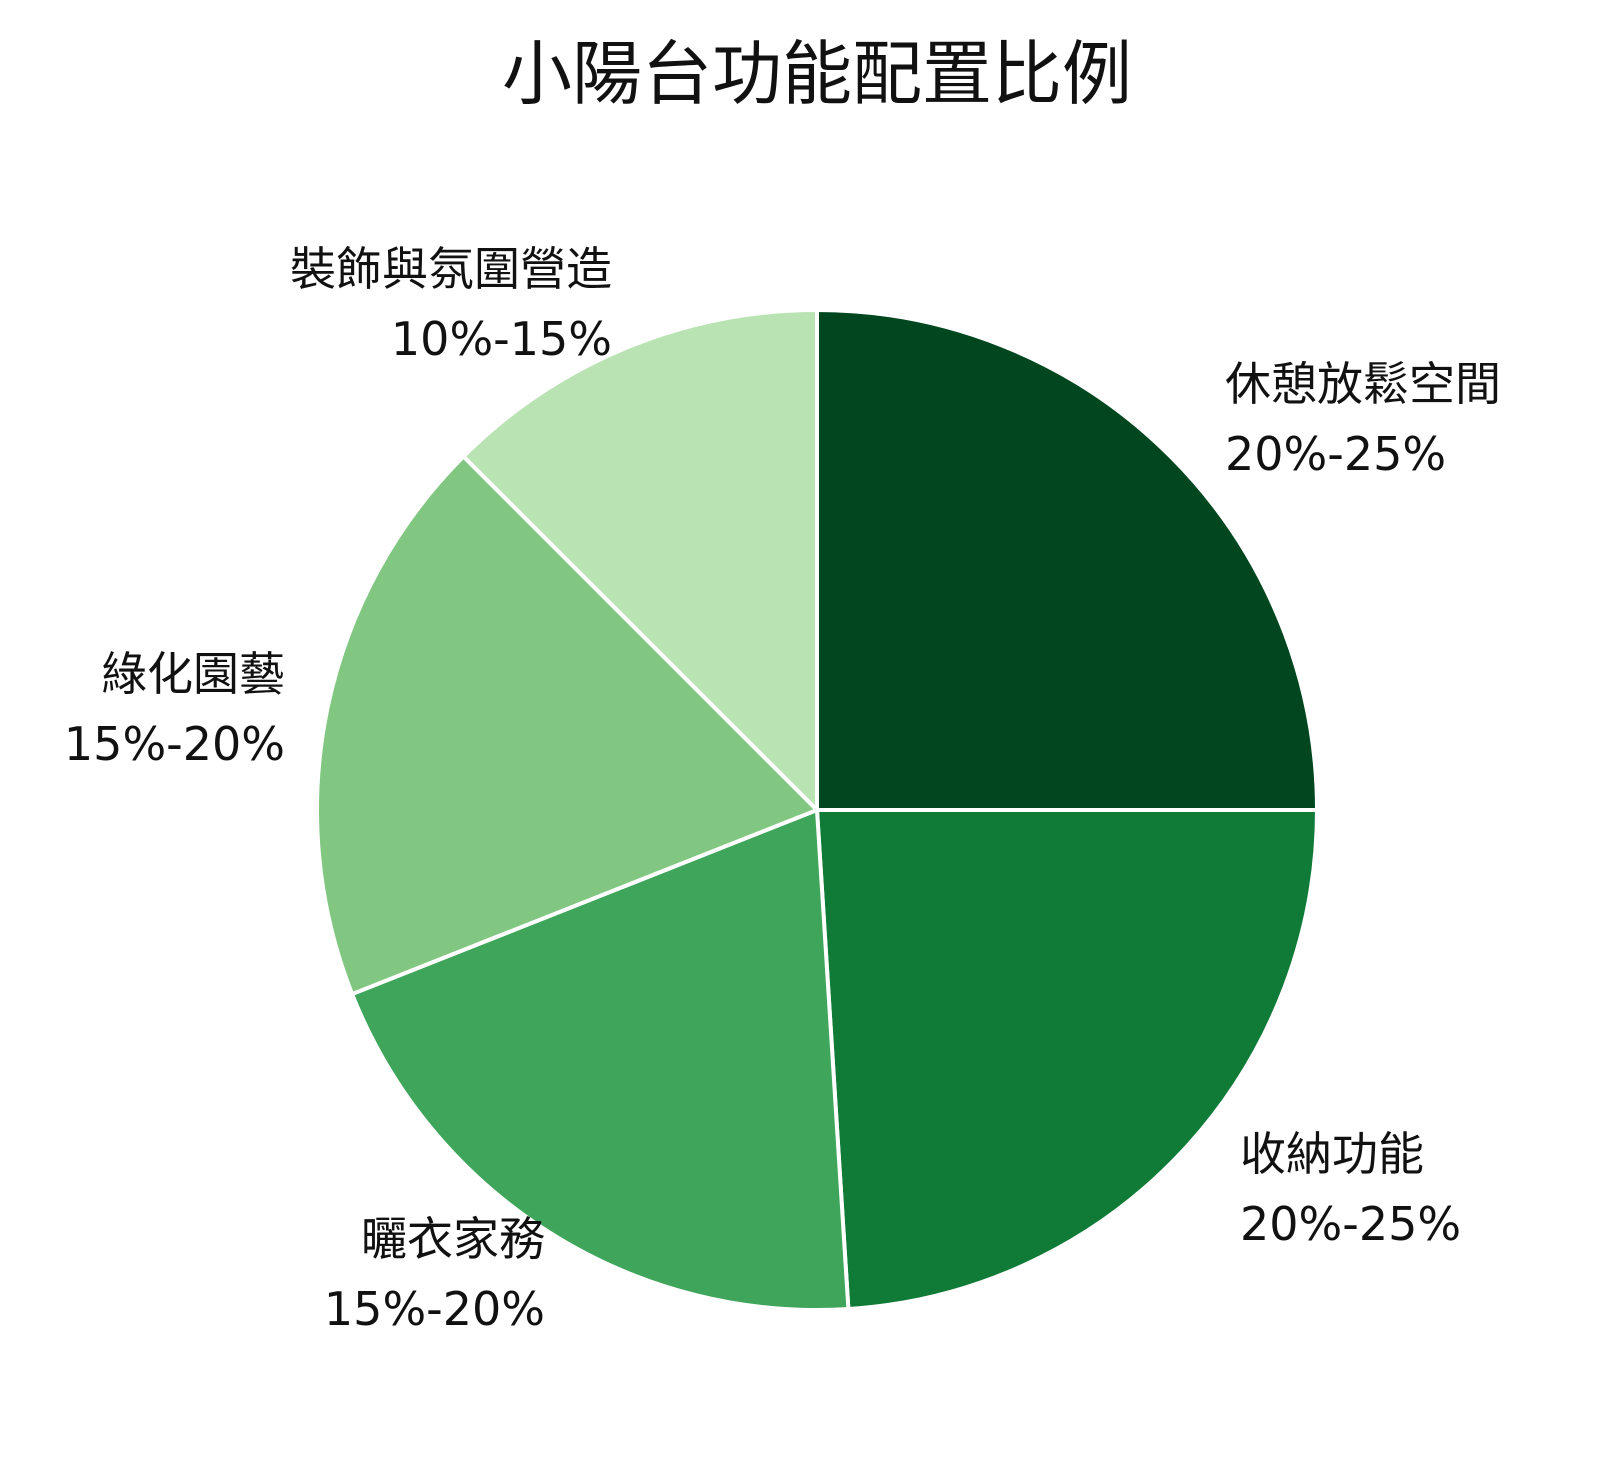  Describe the element at coordinates (453, 1239) in the screenshot. I see `slice-label: 曬衣家務` at that location.